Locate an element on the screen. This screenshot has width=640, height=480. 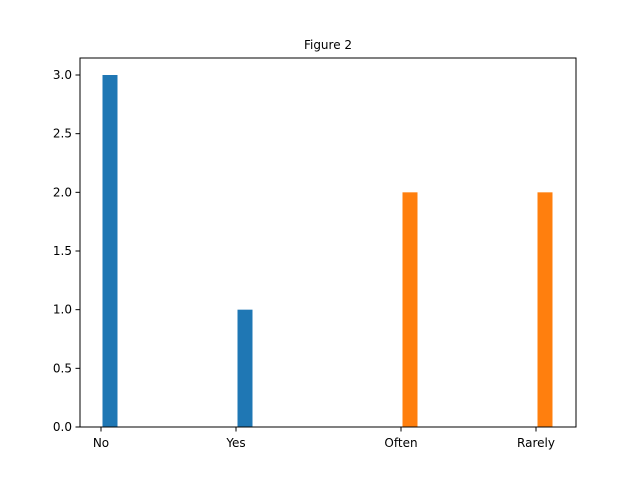
y-tick-label-0: 0.0 is located at coordinates (62, 427).